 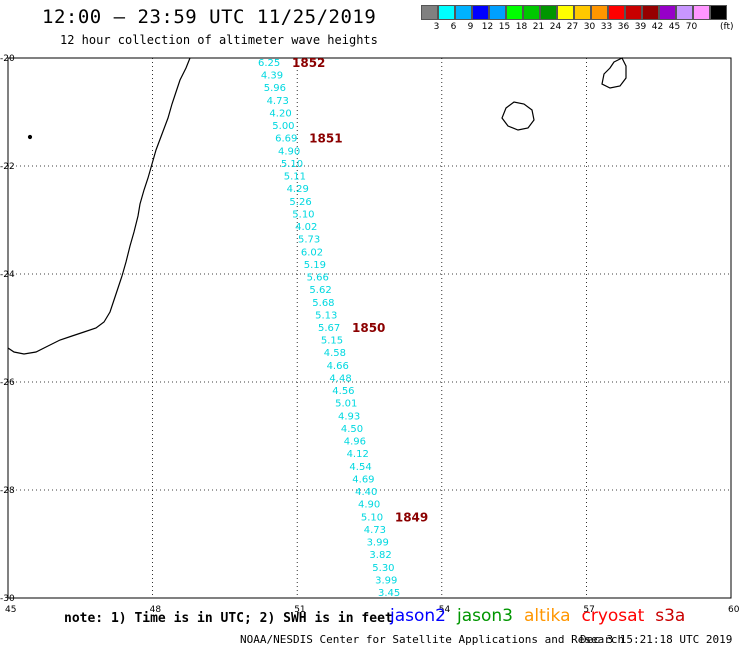 What do you see at coordinates (418, 616) in the screenshot?
I see `satellite-label: jason2` at bounding box center [418, 616].